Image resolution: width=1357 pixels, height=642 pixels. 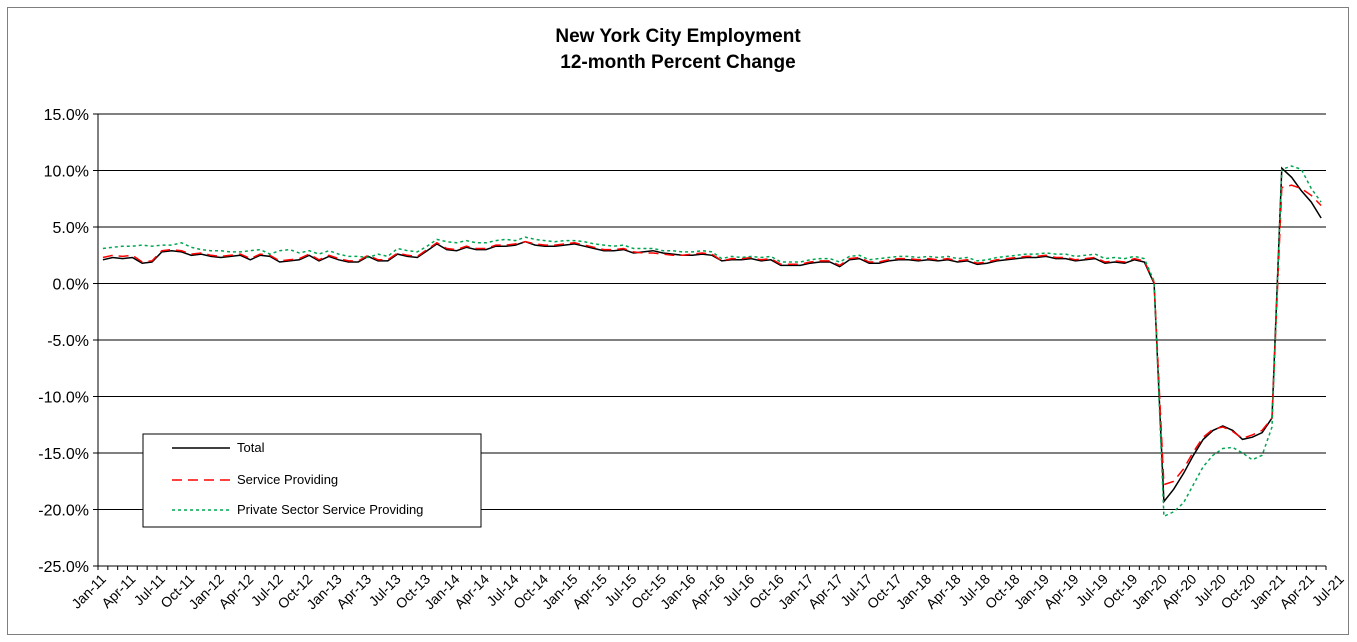 What do you see at coordinates (677, 62) in the screenshot?
I see `chart-subtitle: 12-month Percent Change` at bounding box center [677, 62].